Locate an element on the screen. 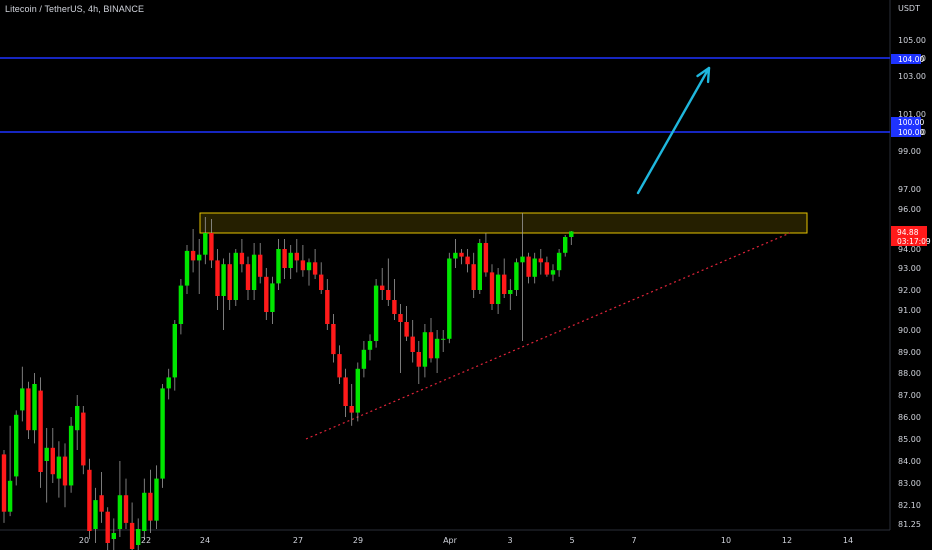 The image size is (932, 550). x-tick-label: 10 is located at coordinates (726, 540).